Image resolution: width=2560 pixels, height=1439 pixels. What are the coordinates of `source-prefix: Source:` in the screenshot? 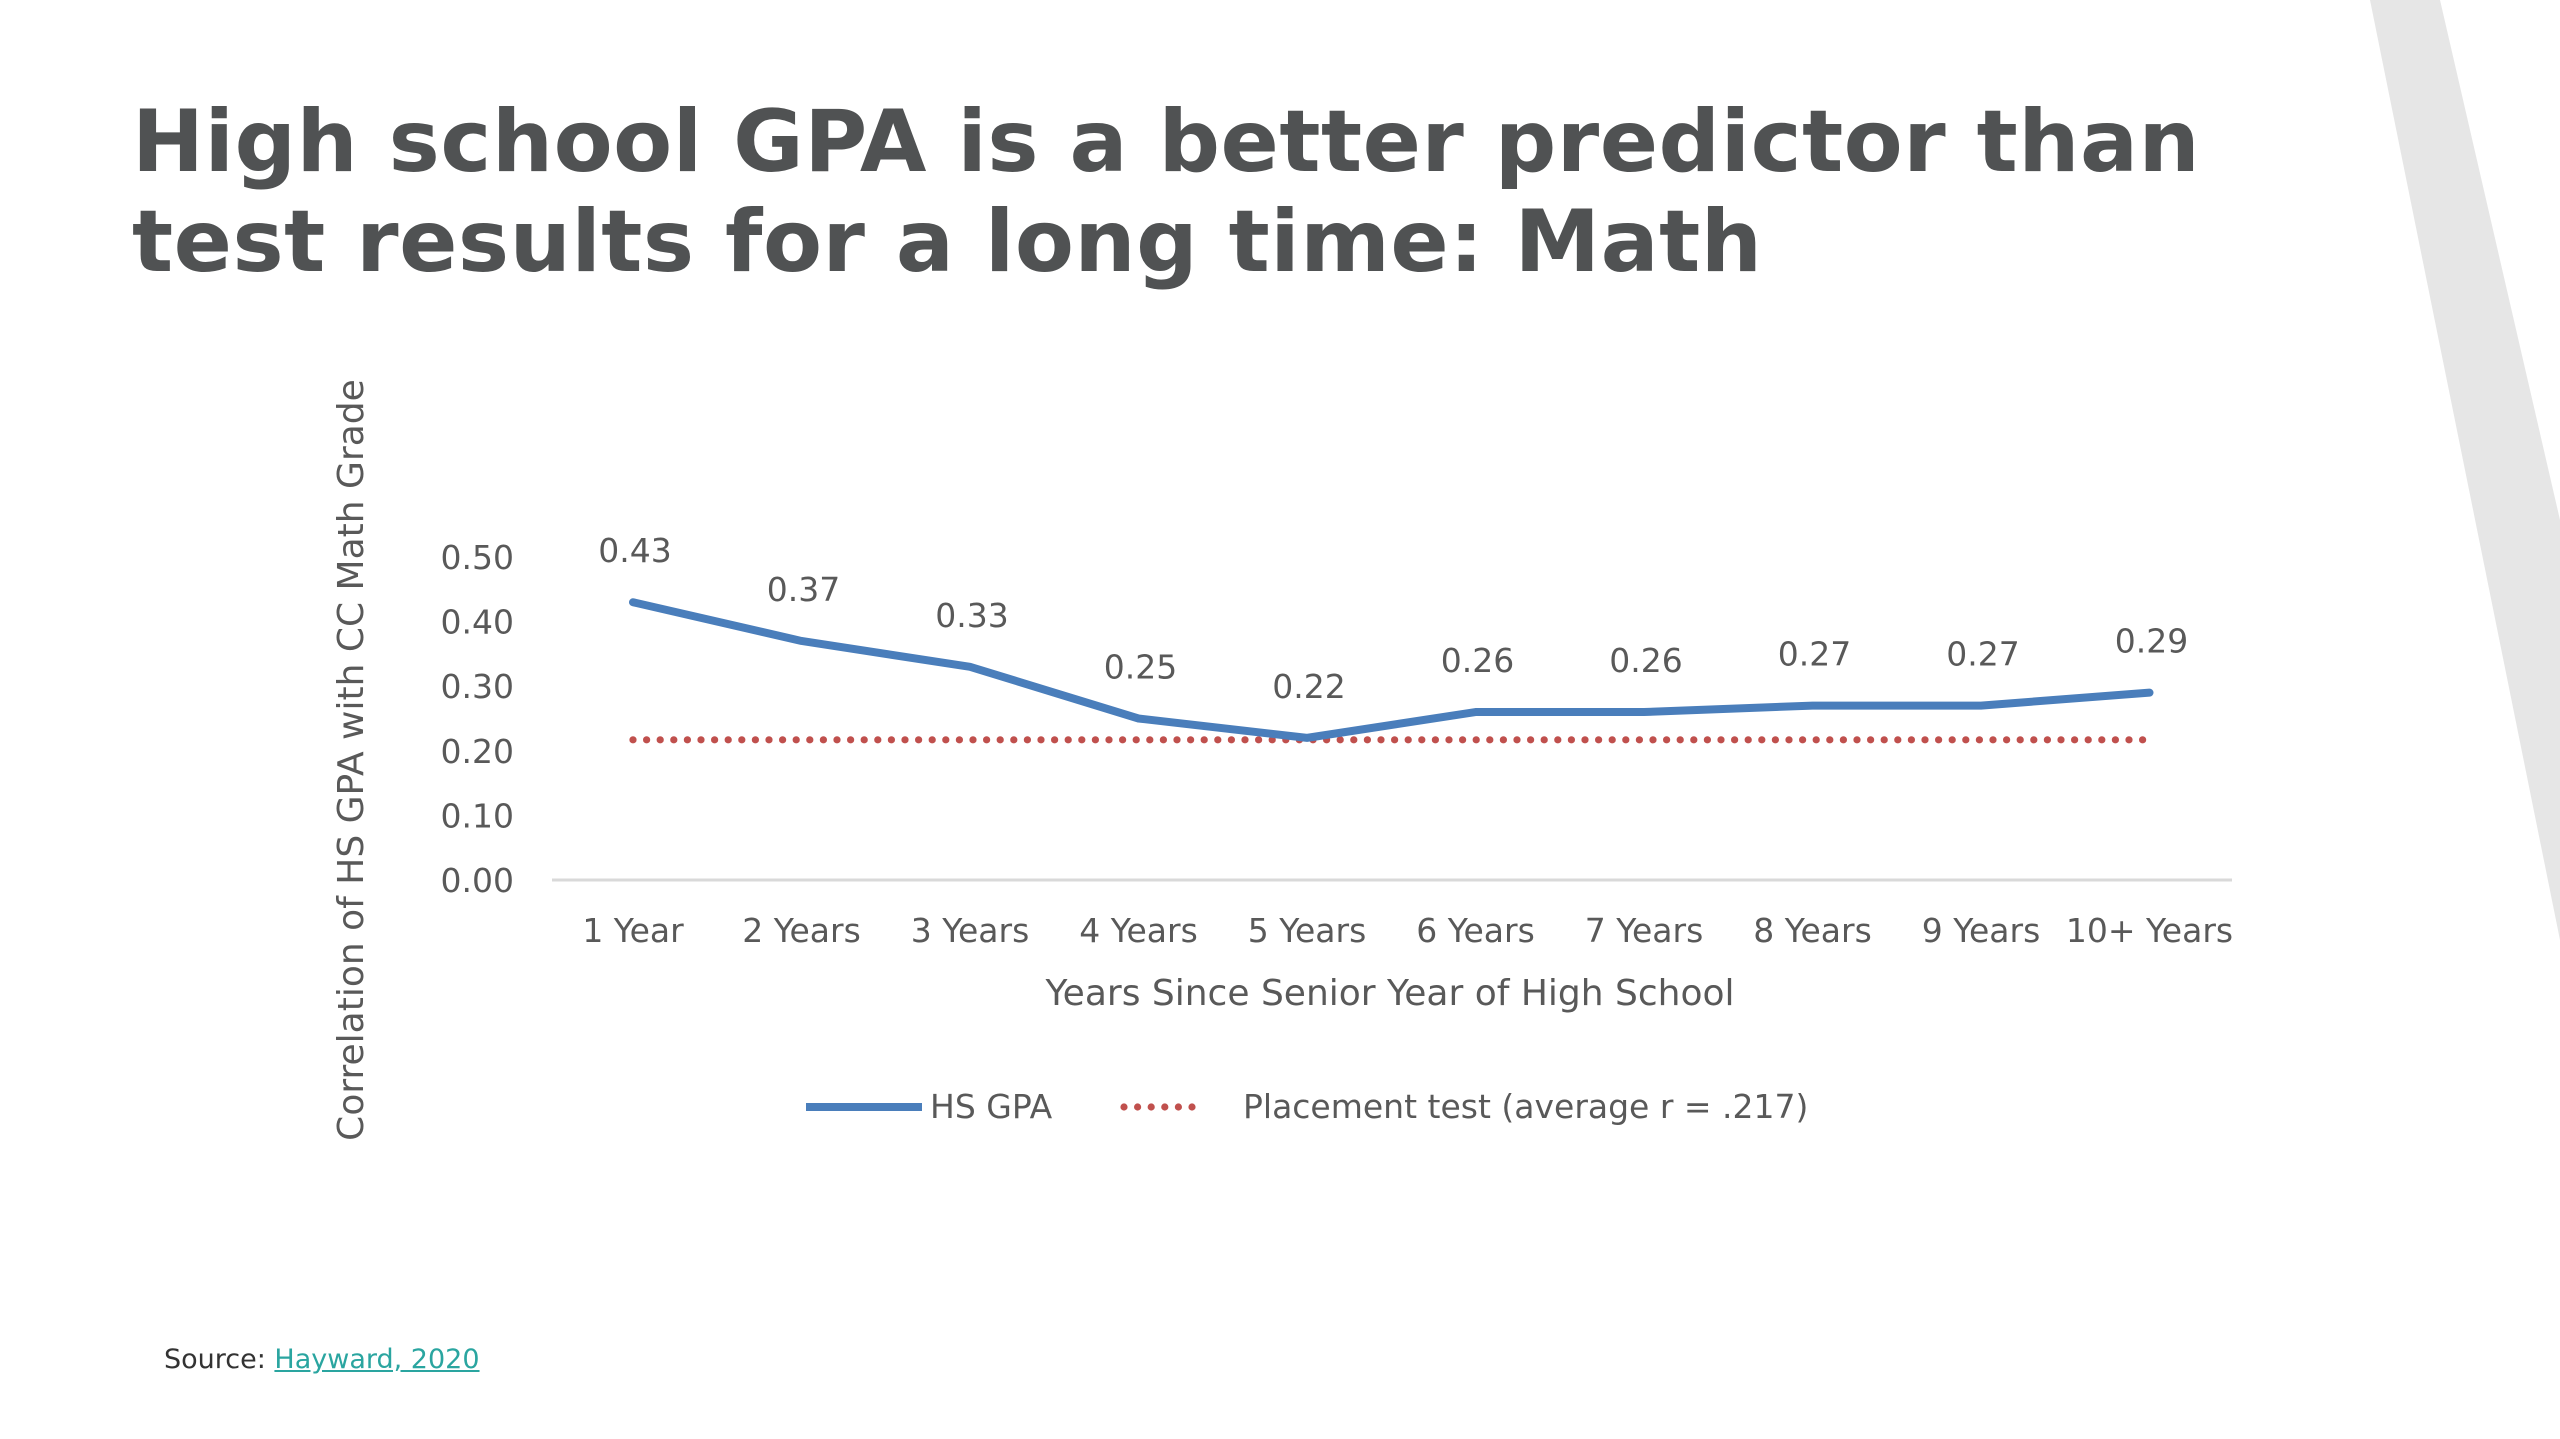 It's located at (219, 1359).